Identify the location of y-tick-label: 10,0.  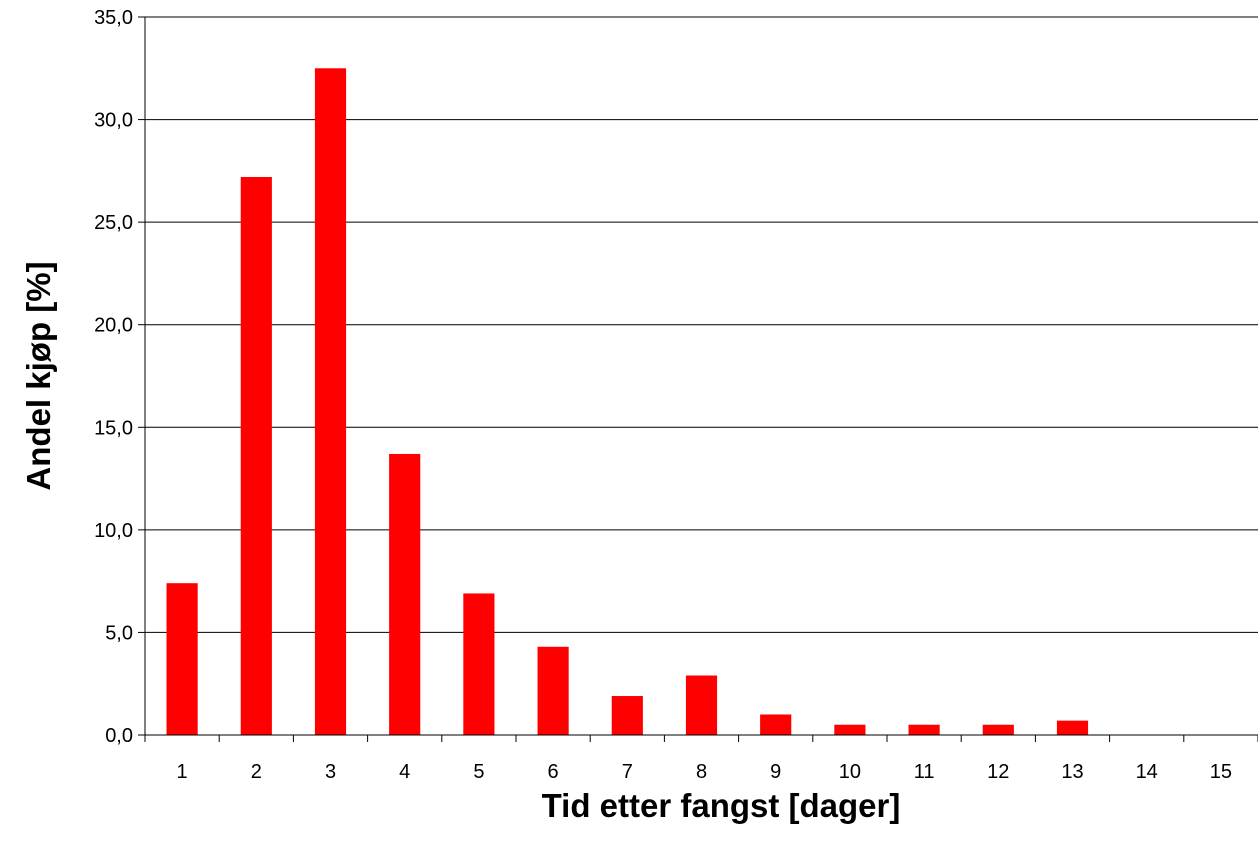
(113, 531).